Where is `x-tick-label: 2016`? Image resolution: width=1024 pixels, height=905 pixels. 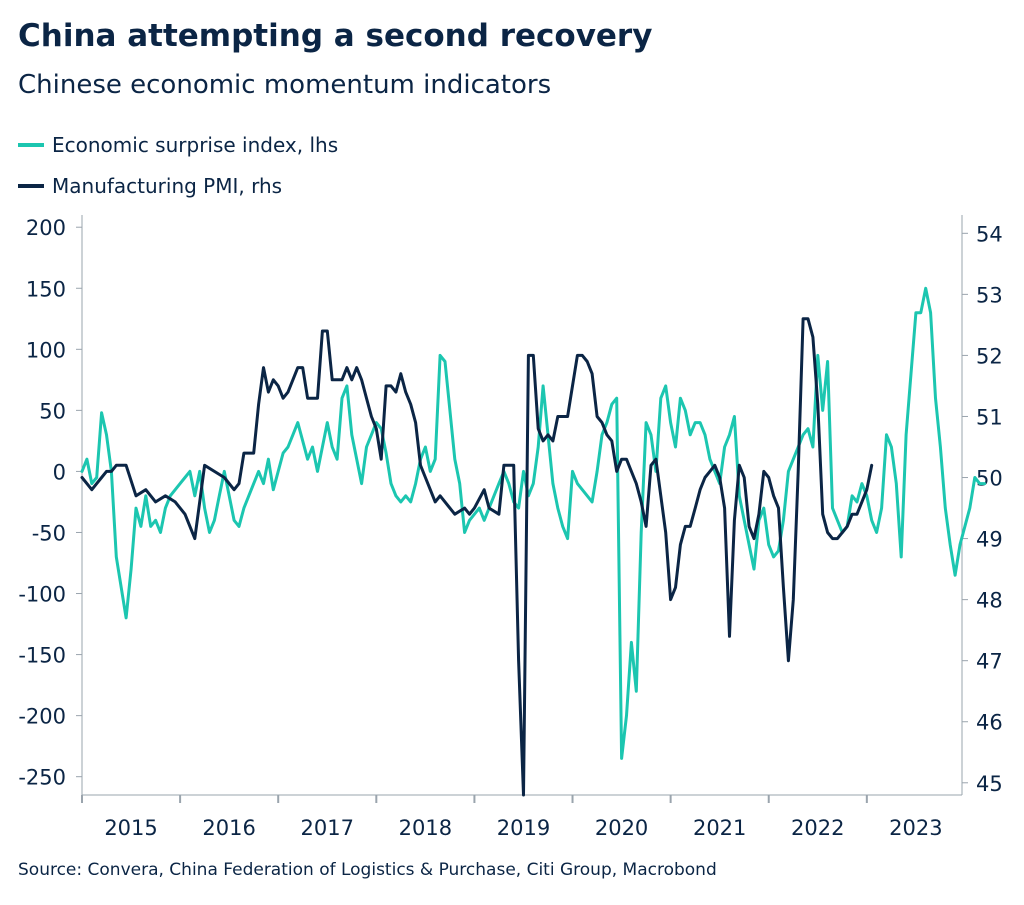
x-tick-label: 2016 is located at coordinates (228, 828).